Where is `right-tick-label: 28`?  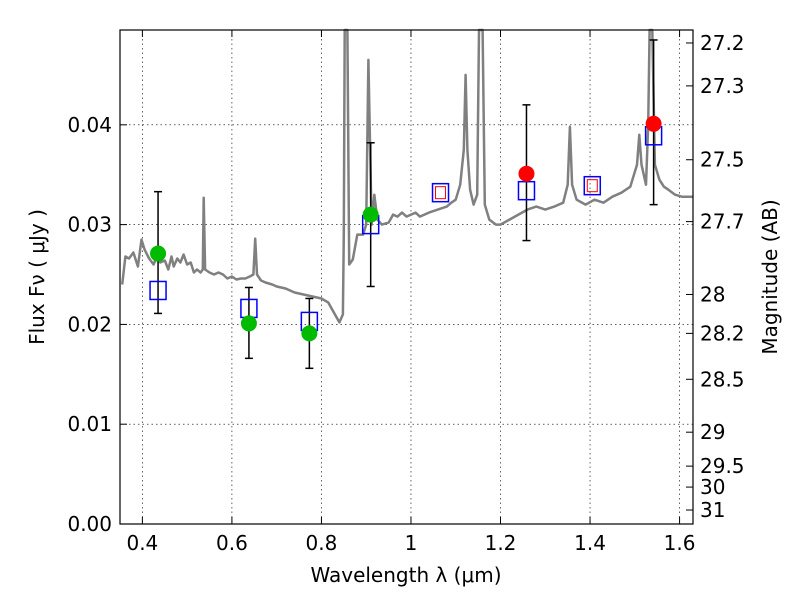 right-tick-label: 28 is located at coordinates (712, 294).